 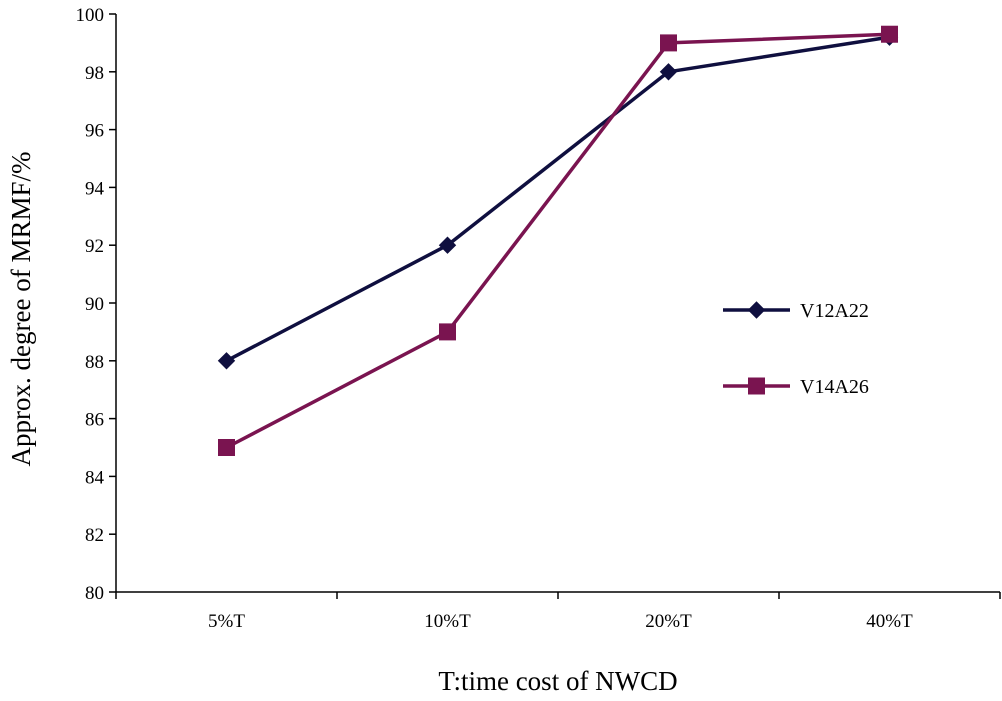 What do you see at coordinates (796, 387) in the screenshot?
I see `legend-entry: V14A26` at bounding box center [796, 387].